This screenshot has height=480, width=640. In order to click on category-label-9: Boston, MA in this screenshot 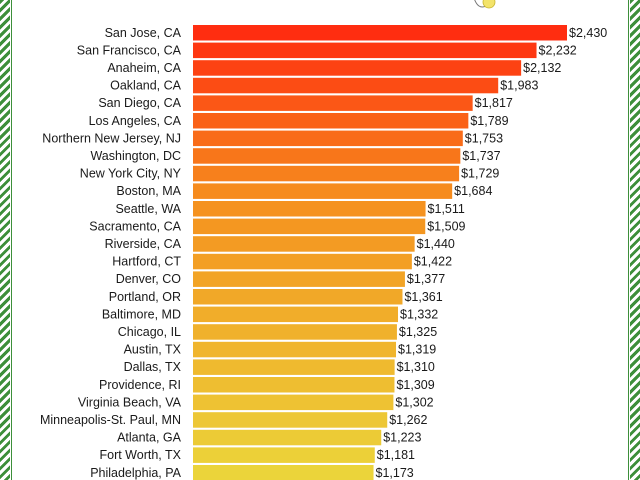, I will do `click(148, 191)`.